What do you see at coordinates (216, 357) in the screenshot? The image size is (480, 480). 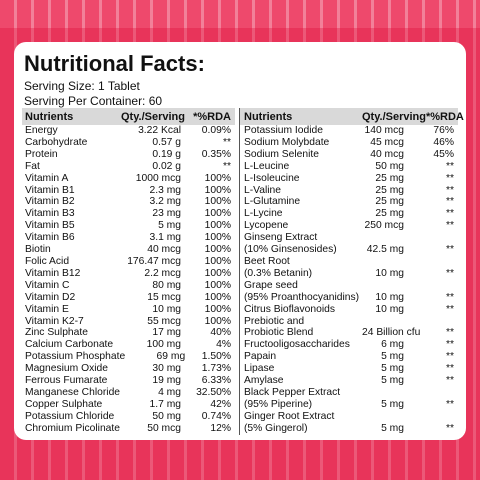 I see `nutrient-rda: 1.50%` at bounding box center [216, 357].